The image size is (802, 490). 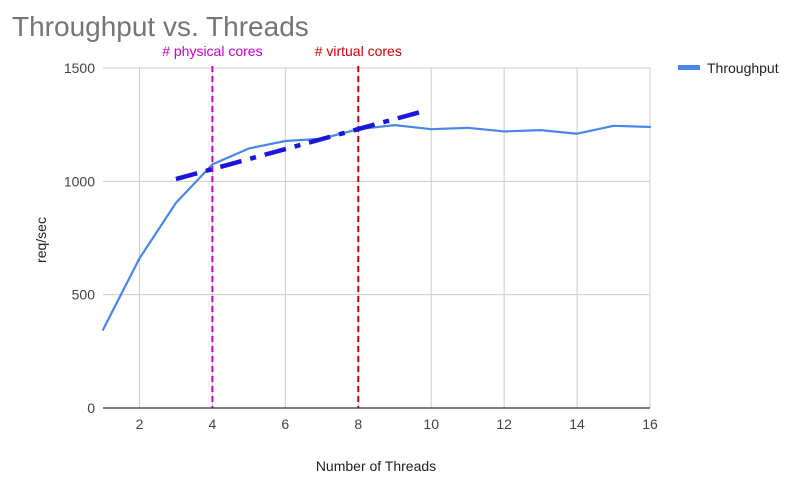 What do you see at coordinates (504, 424) in the screenshot?
I see `x-tick-label: 12` at bounding box center [504, 424].